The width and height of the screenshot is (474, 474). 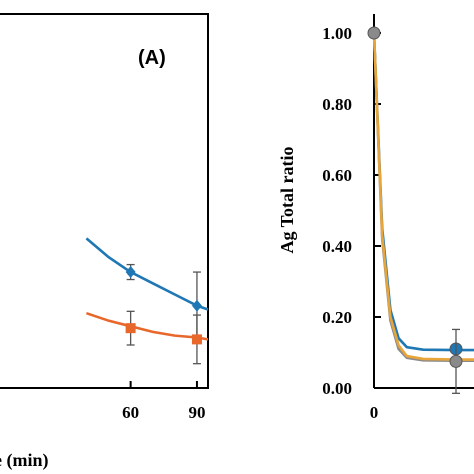 What do you see at coordinates (287, 199) in the screenshot?
I see `panel-b-y-axis-title: Ag Total ratio` at bounding box center [287, 199].